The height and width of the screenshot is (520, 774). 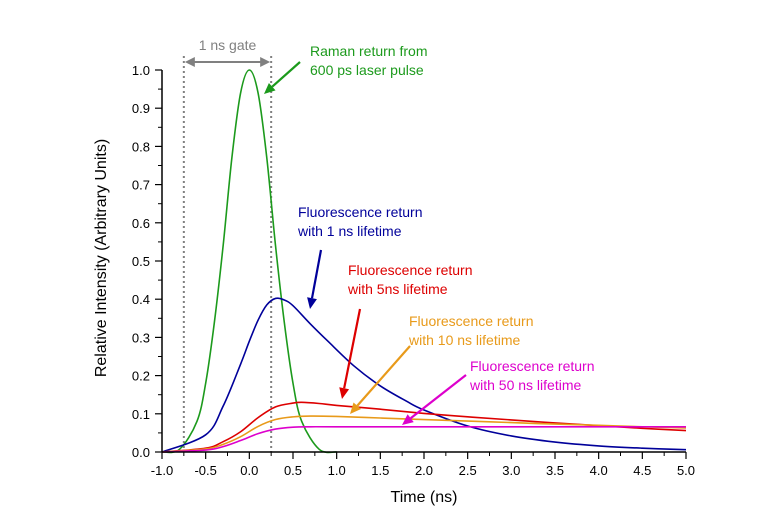 I want to click on x-tick-label: 4.5, so click(x=642, y=470).